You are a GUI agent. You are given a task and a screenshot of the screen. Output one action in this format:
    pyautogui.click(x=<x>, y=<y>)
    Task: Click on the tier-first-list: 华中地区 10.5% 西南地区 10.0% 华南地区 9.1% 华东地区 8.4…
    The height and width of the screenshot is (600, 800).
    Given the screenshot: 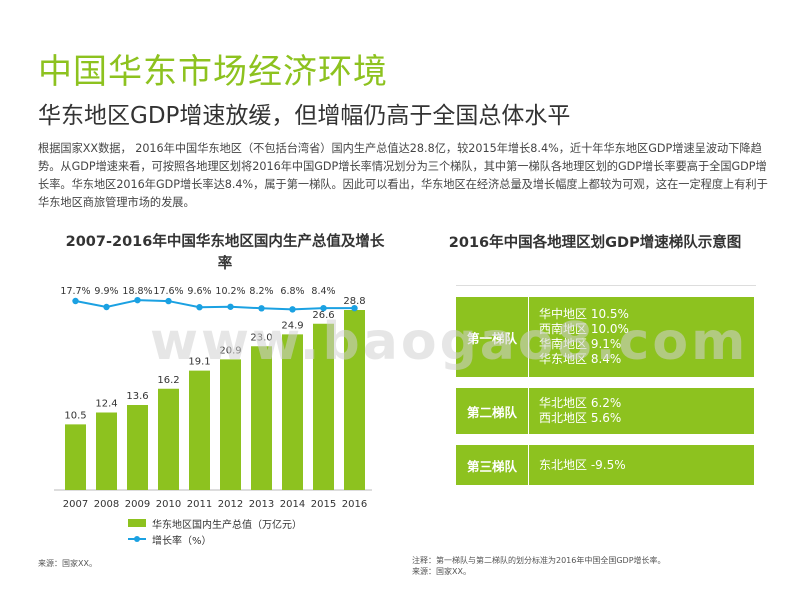 What is the action you would take?
    pyautogui.click(x=579, y=337)
    